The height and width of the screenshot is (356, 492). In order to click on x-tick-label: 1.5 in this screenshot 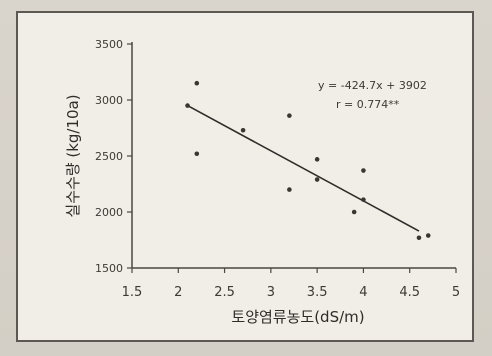, I will do `click(132, 292)`.